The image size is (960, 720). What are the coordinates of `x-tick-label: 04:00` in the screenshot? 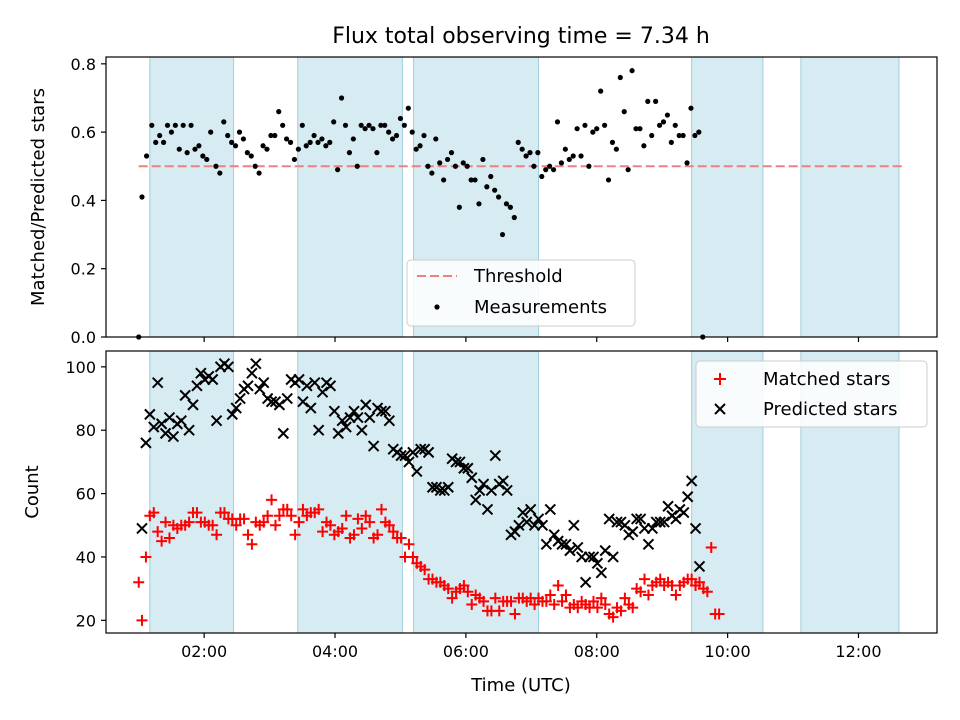 It's located at (335, 651).